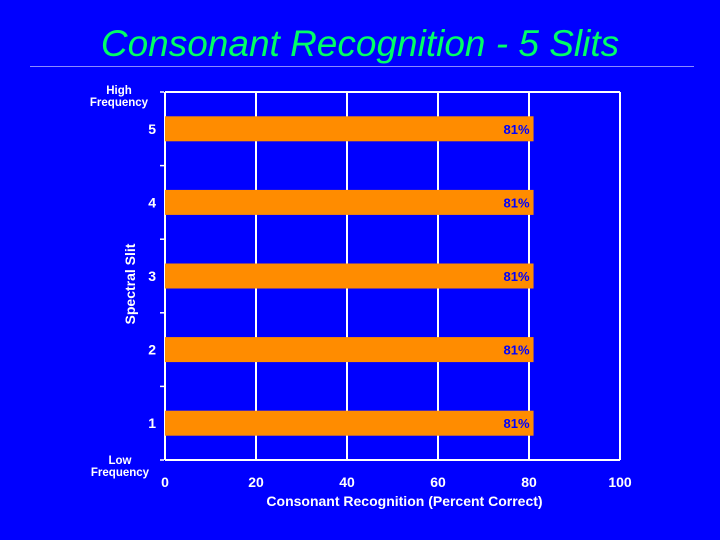 The image size is (720, 540). Describe the element at coordinates (438, 482) in the screenshot. I see `x-tick-label: 60` at that location.